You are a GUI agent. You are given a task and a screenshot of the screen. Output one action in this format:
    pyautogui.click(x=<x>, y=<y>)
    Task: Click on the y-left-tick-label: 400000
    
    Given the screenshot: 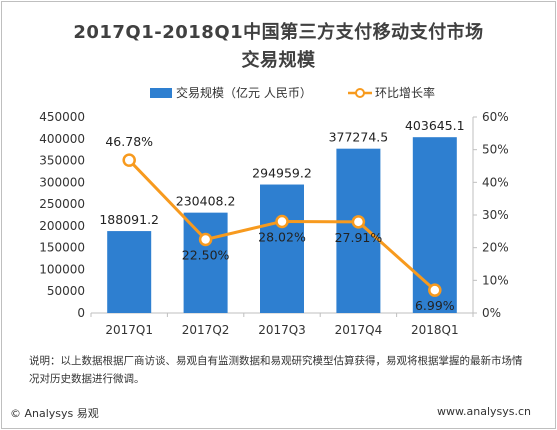 What is the action you would take?
    pyautogui.click(x=62, y=139)
    